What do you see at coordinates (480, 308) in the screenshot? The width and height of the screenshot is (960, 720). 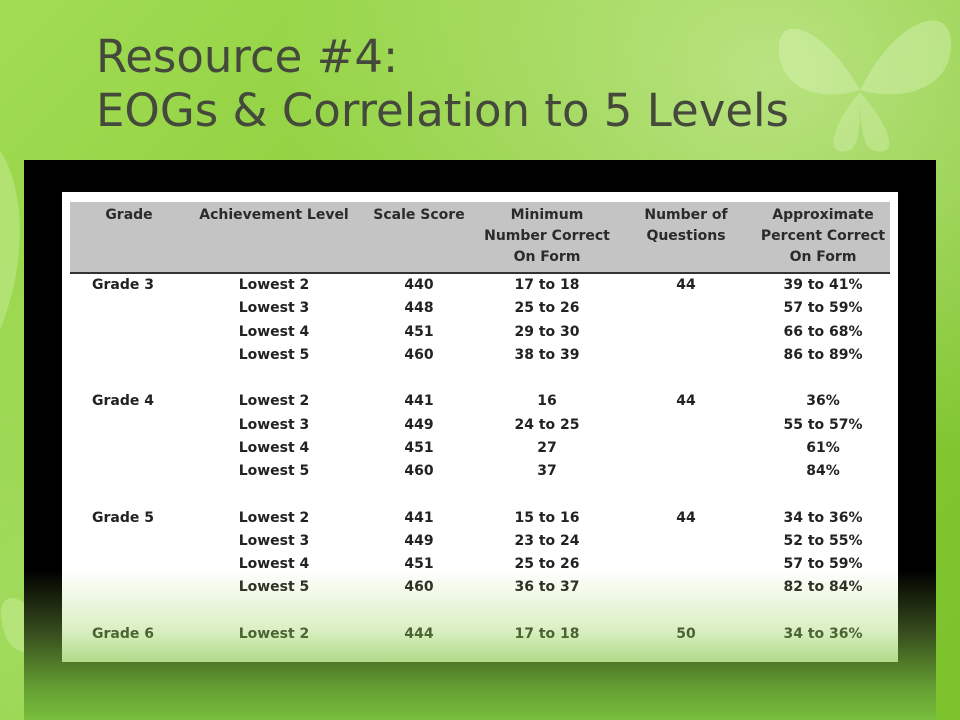 I see `table-row: Lowest 3 448 25 to 26 57 to 59%` at bounding box center [480, 308].